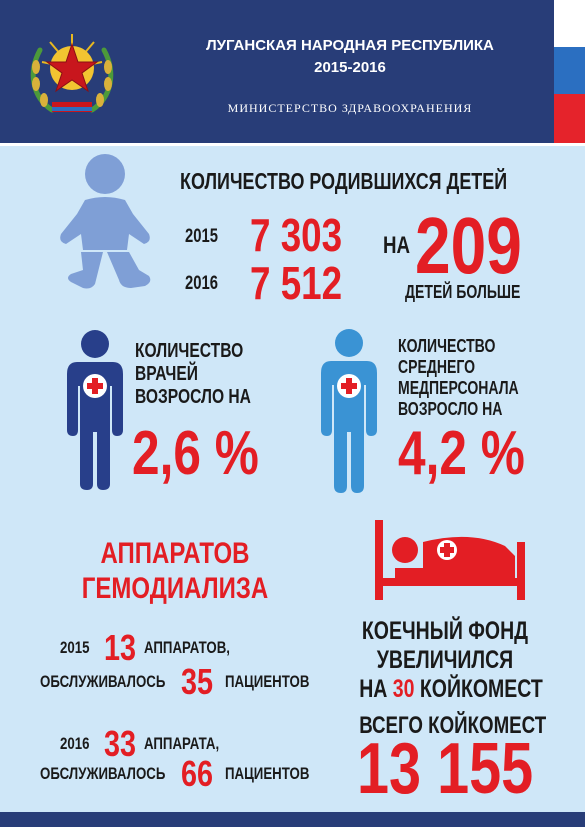  I want to click on lnr-coat-of-arms-icon, so click(72, 72).